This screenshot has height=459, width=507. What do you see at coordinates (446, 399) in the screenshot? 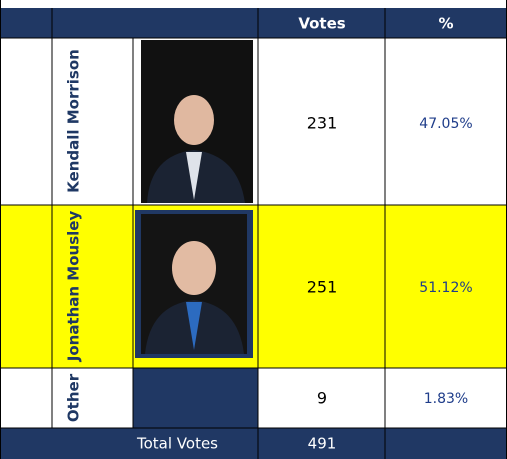
I see `percent: 1.83%` at bounding box center [446, 399].